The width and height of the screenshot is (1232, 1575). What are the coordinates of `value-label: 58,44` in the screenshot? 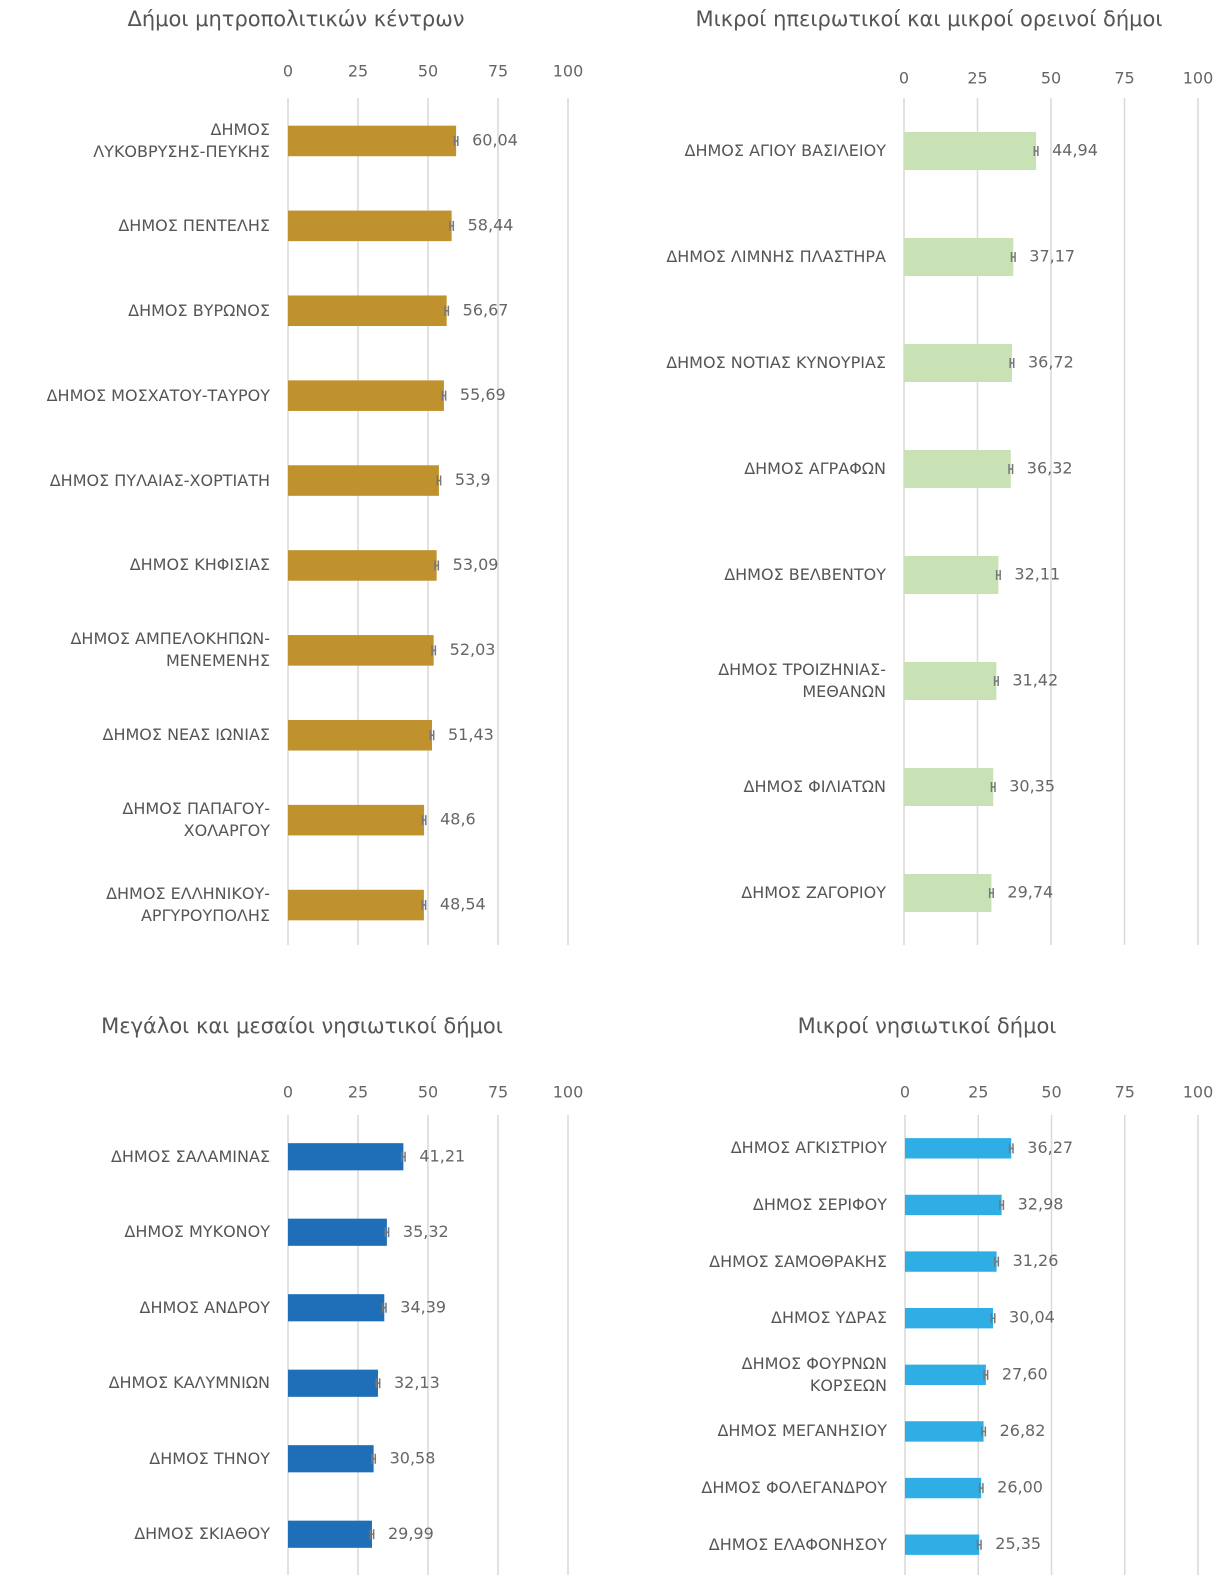 It's located at (491, 224).